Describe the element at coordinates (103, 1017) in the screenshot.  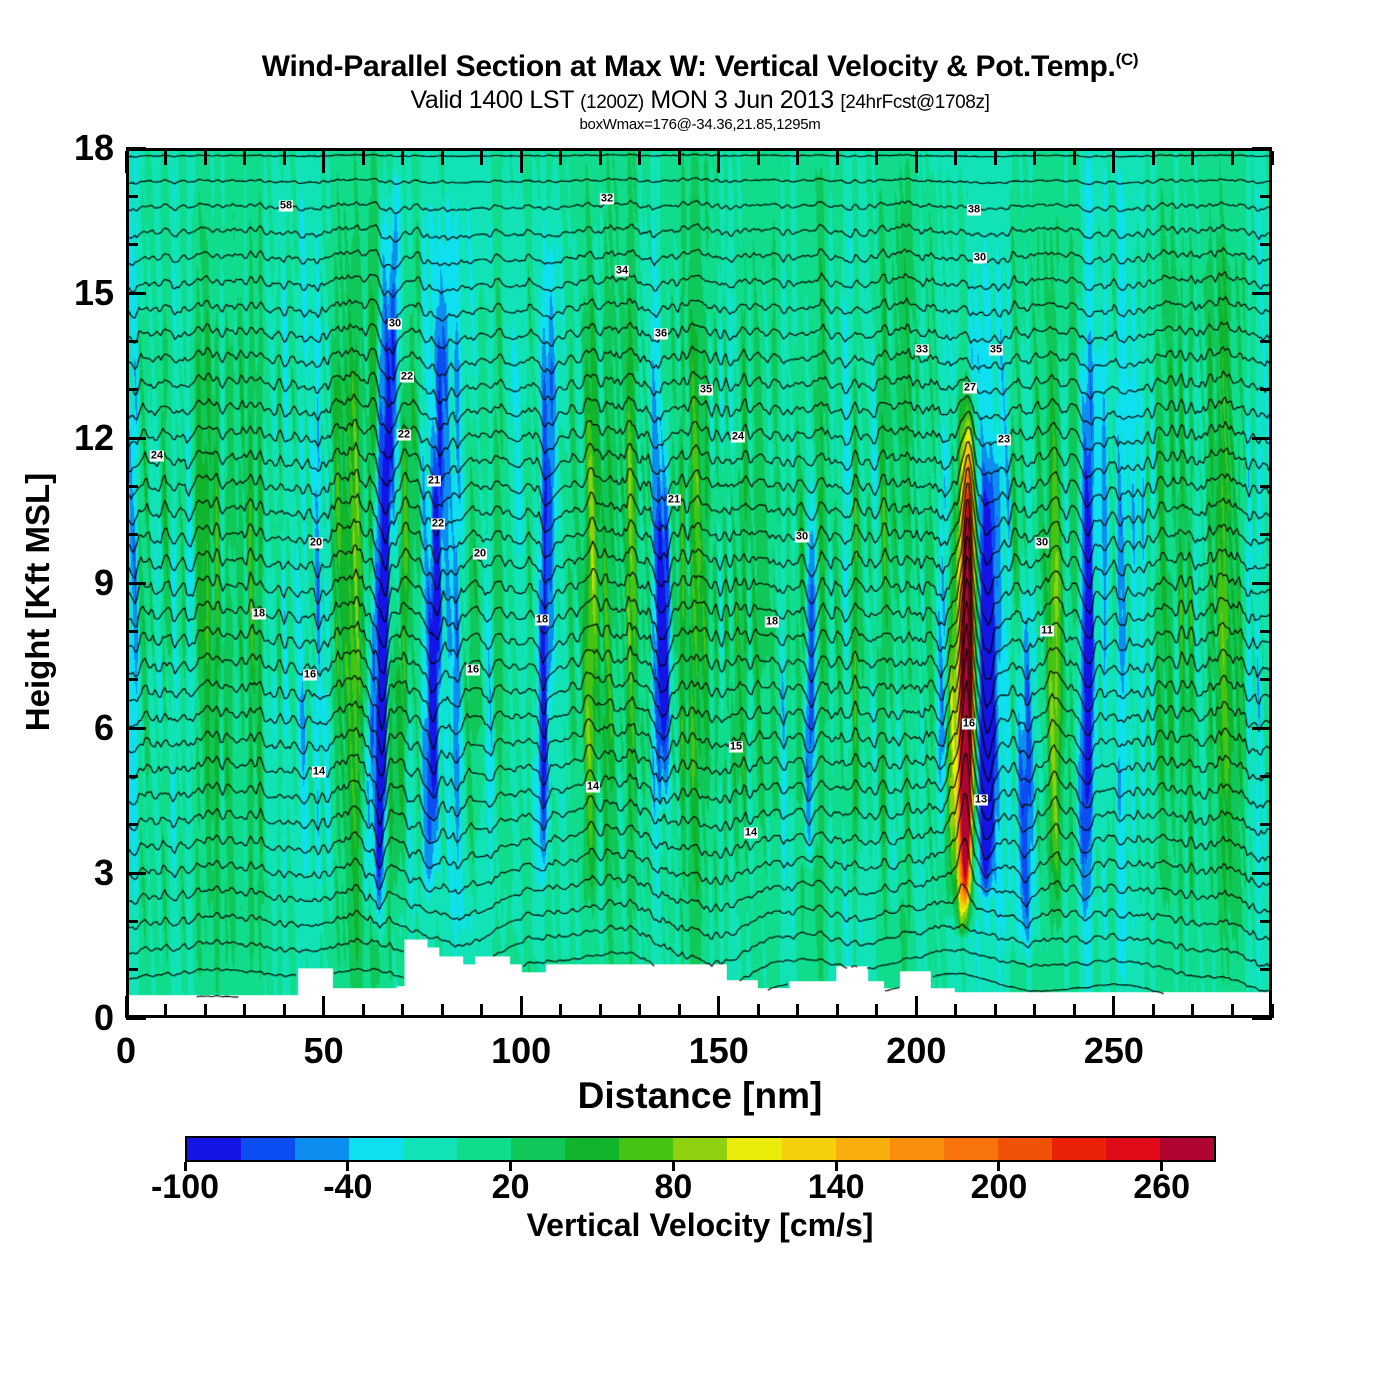
I see `y-axis-tick-label: 0` at that location.